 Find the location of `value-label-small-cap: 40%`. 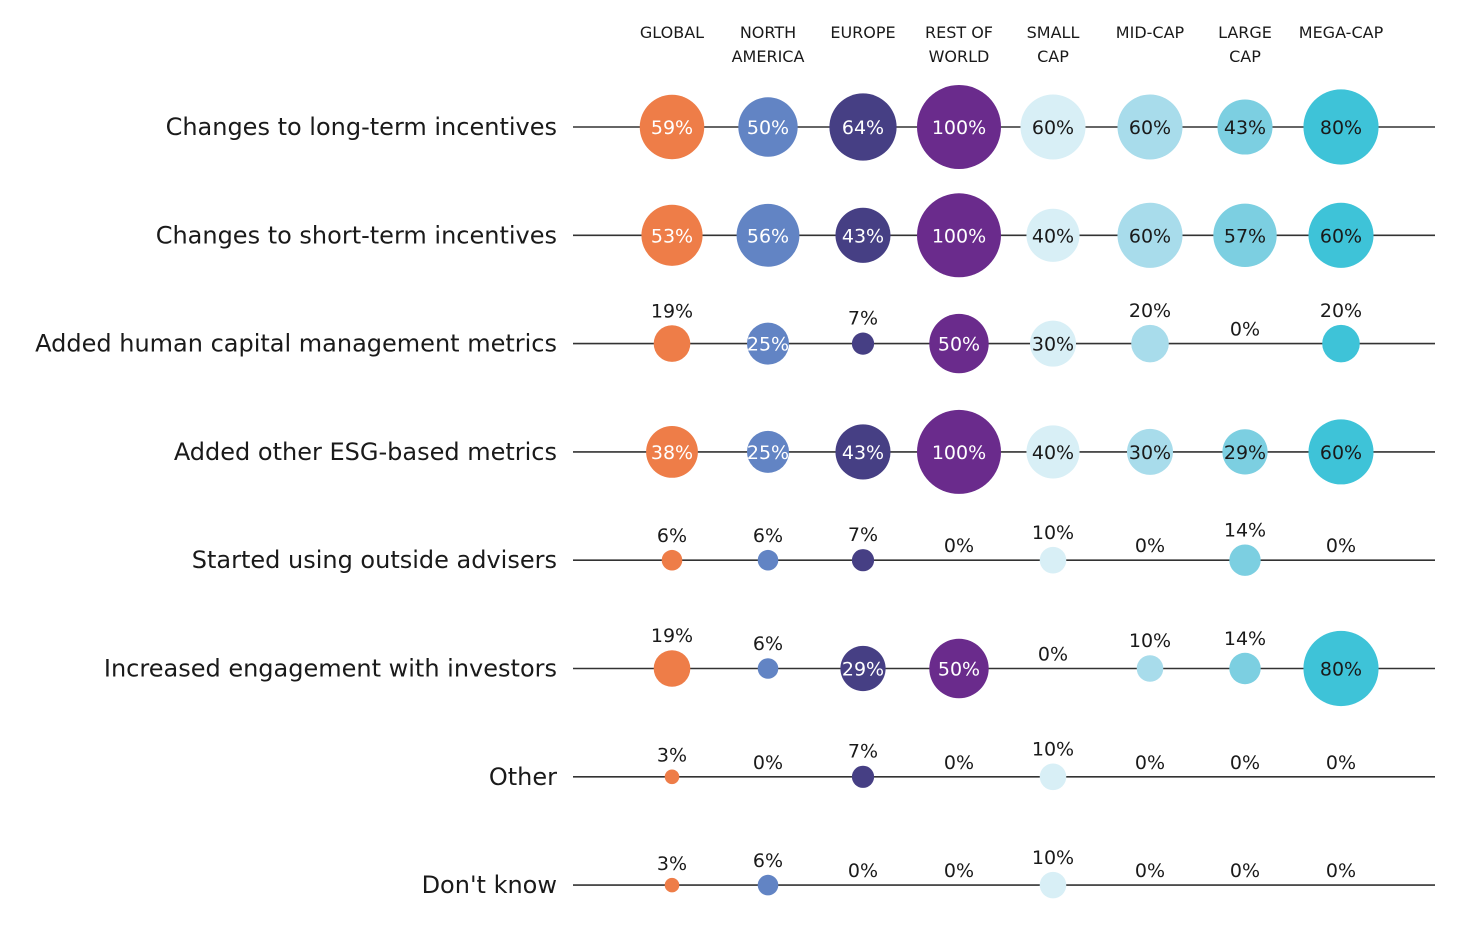

value-label-small-cap: 40% is located at coordinates (1053, 236).